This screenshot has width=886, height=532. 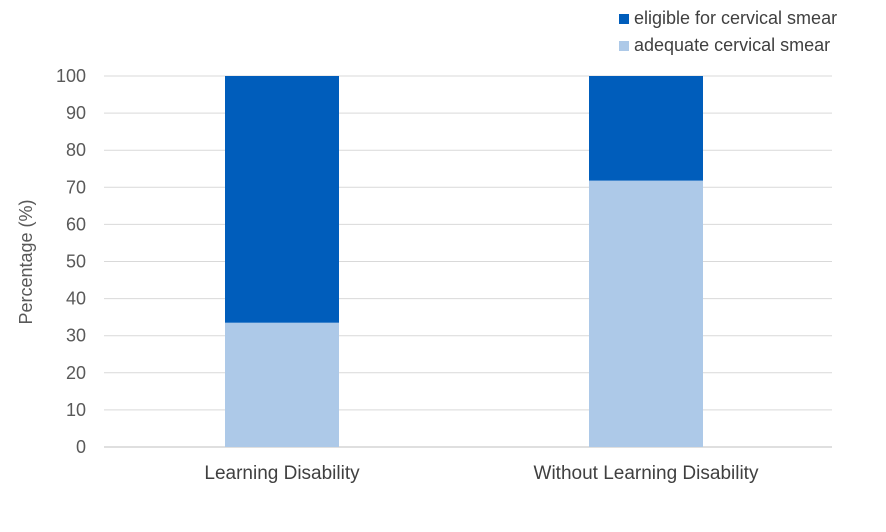 I want to click on y-axis-title: Percentage (%), so click(x=26, y=261).